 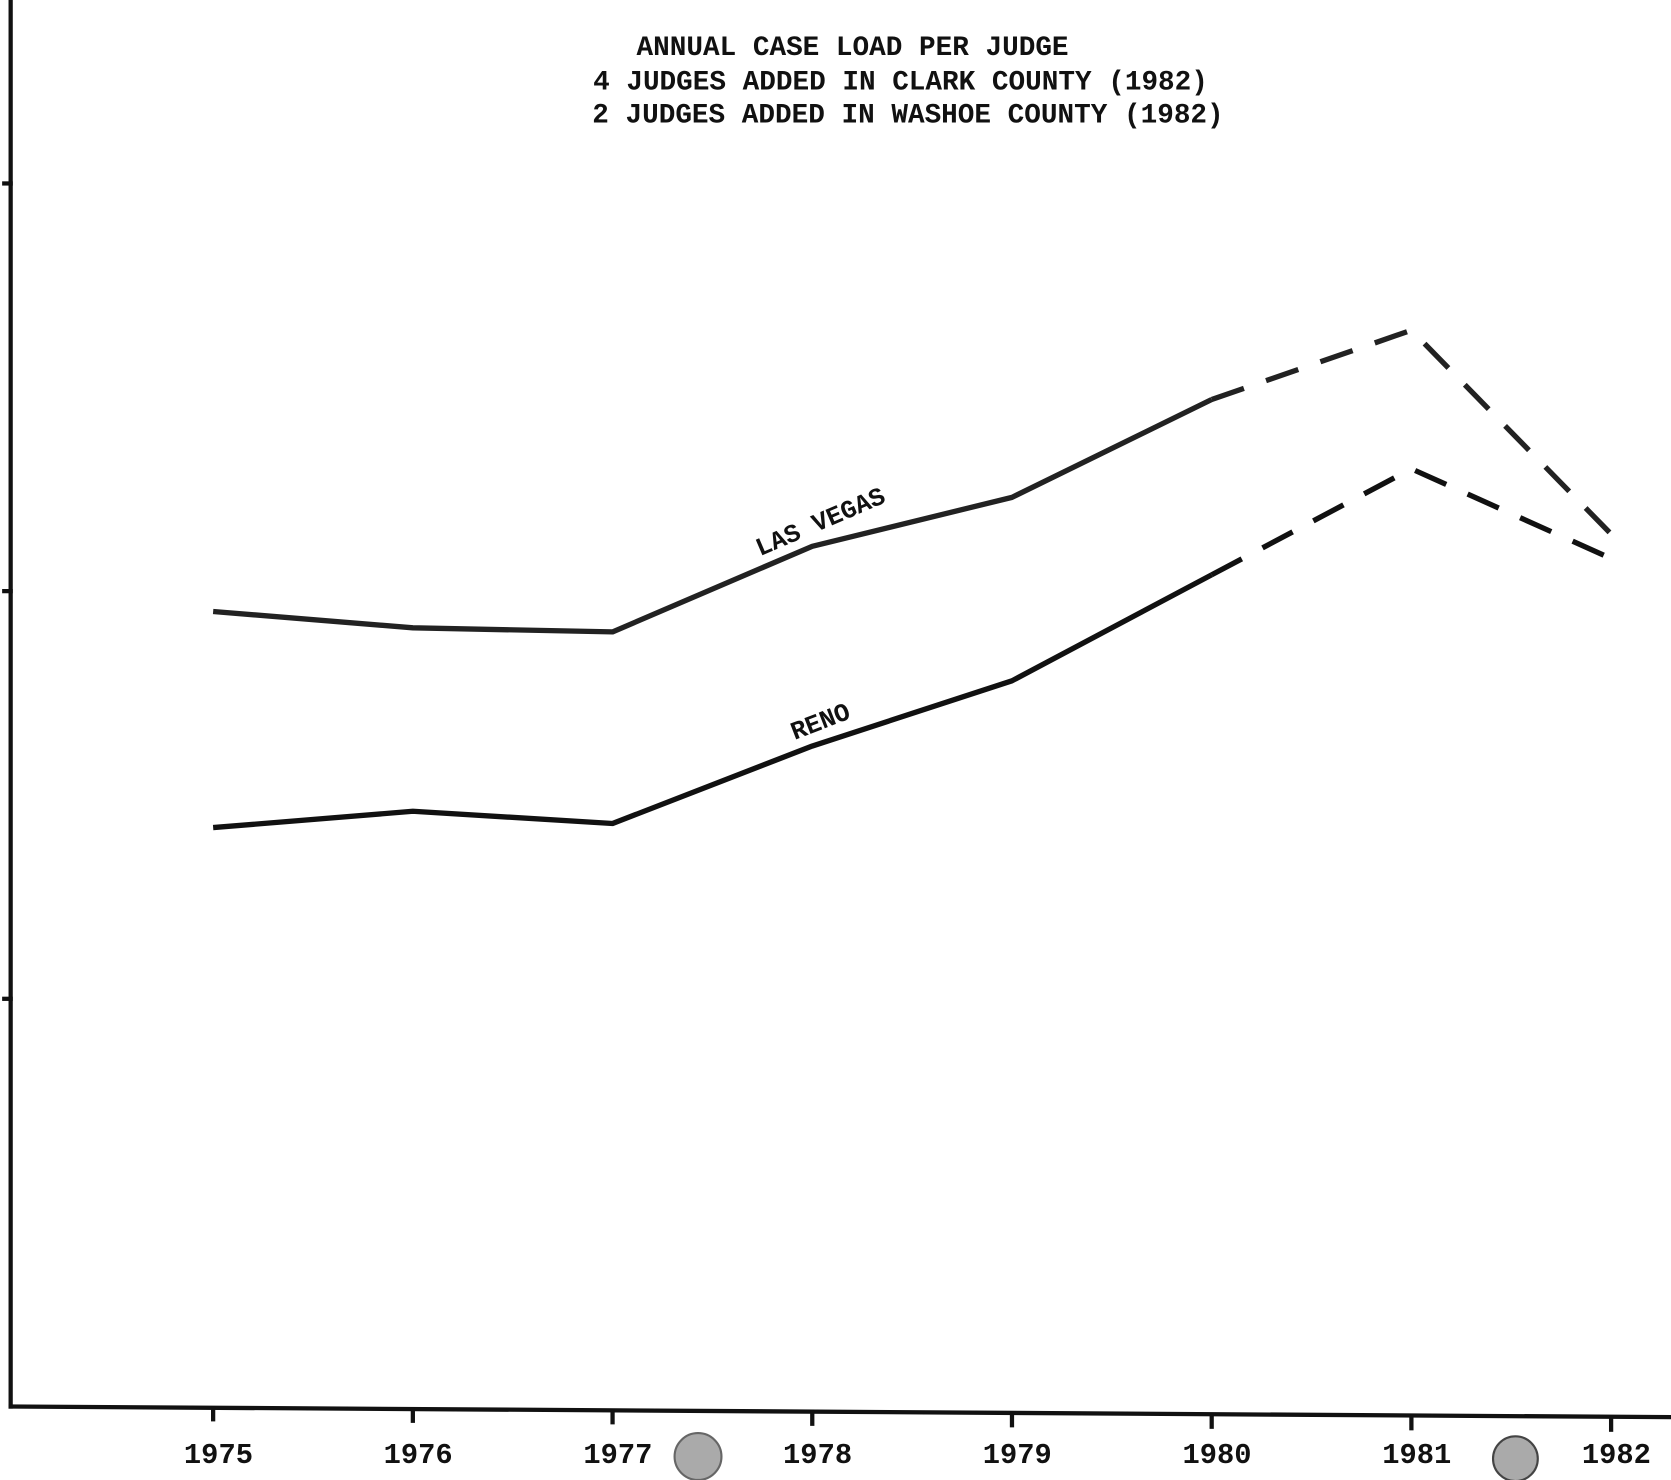 I want to click on x-tick-label: 1982, so click(x=1616, y=1455).